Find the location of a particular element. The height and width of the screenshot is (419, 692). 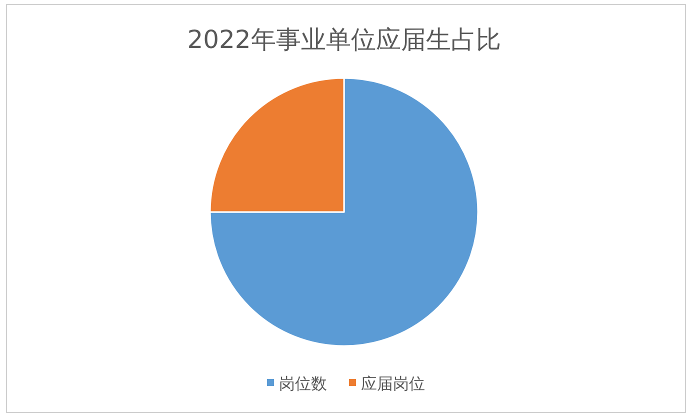

legend: 岗位数 应届岗位 is located at coordinates (346, 383).